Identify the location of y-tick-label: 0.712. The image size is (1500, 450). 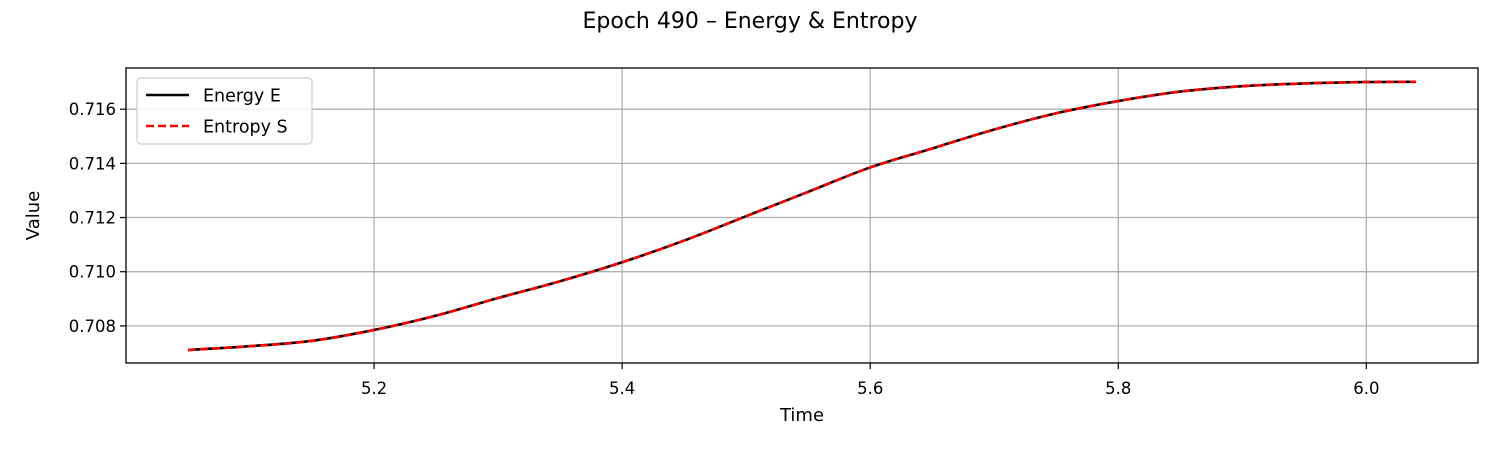
(92, 218).